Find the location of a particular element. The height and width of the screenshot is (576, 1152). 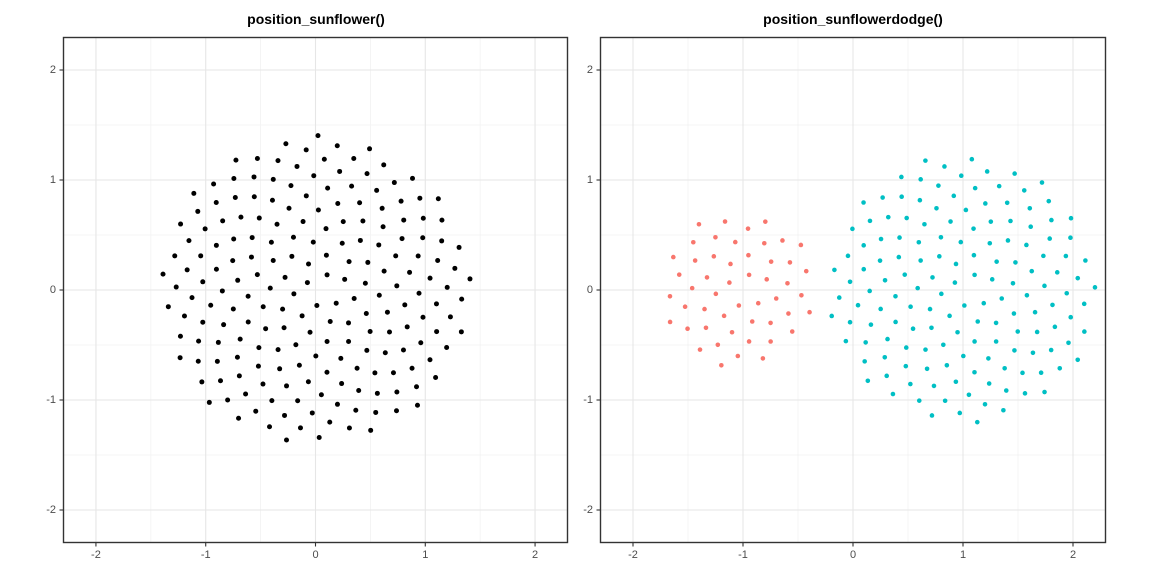

plot-title-sunflower: position_sunflower() is located at coordinates (316, 19).